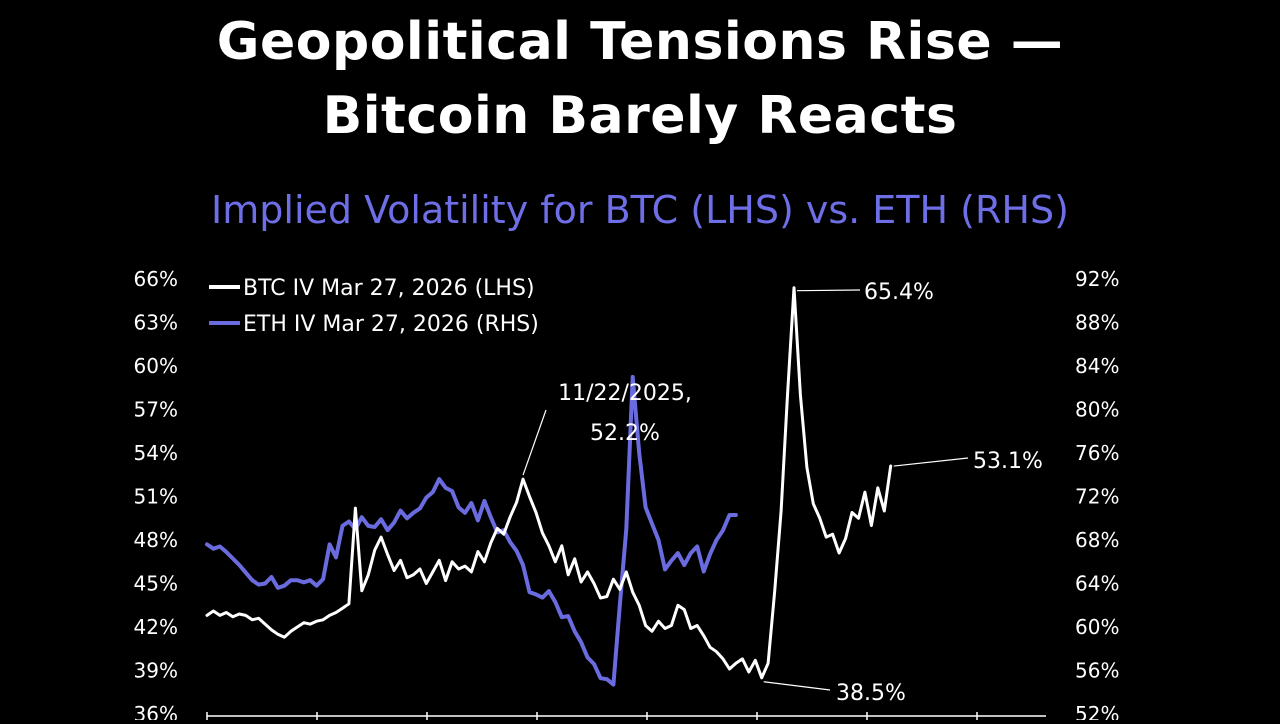 This screenshot has height=724, width=1280. I want to click on right-tick-label: 60%, so click(1097, 627).